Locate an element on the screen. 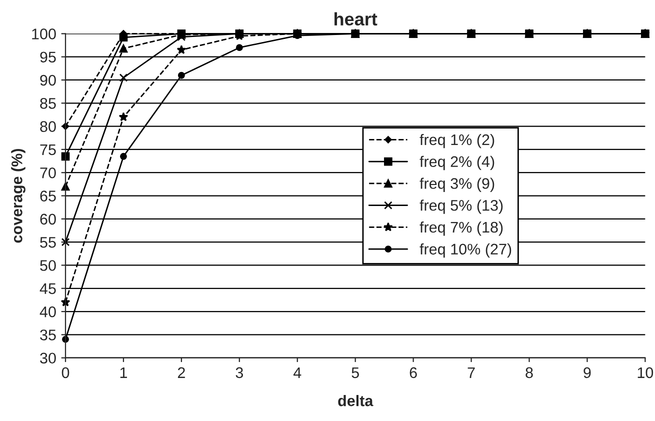 The width and height of the screenshot is (655, 421). x-tick-label: 5 is located at coordinates (355, 372).